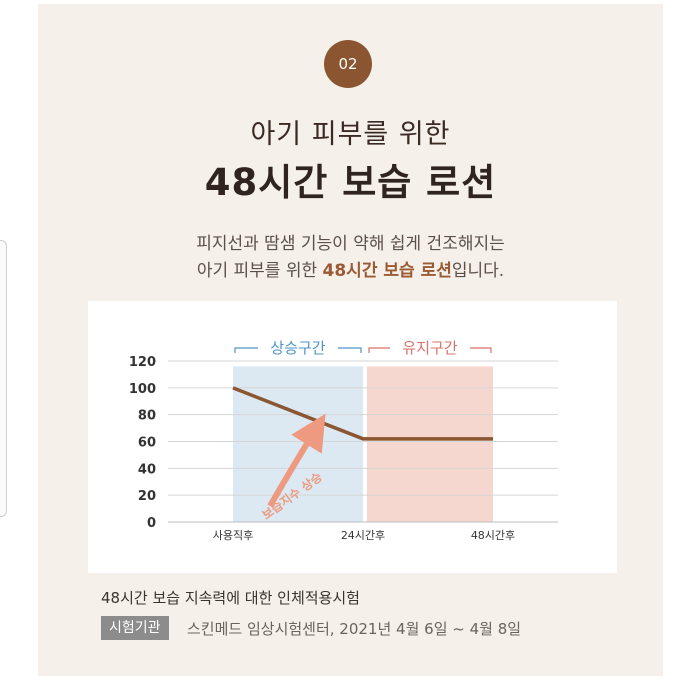 Image resolution: width=700 pixels, height=688 pixels. Describe the element at coordinates (348, 64) in the screenshot. I see `section-number-badge: 02` at that location.